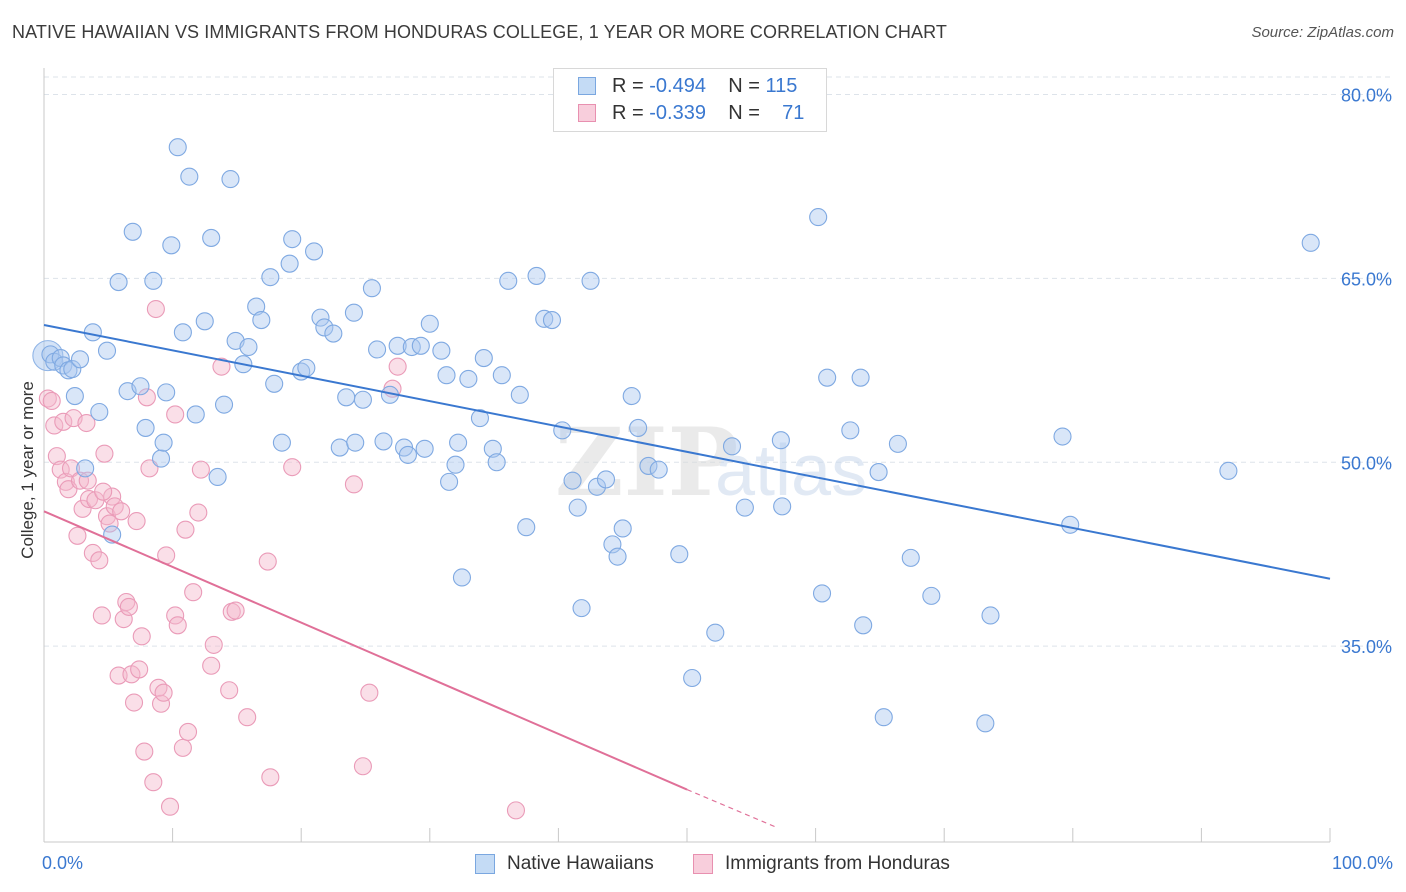 The width and height of the screenshot is (1406, 892). I want to click on x-tick-label: 0.0%, so click(62, 863).